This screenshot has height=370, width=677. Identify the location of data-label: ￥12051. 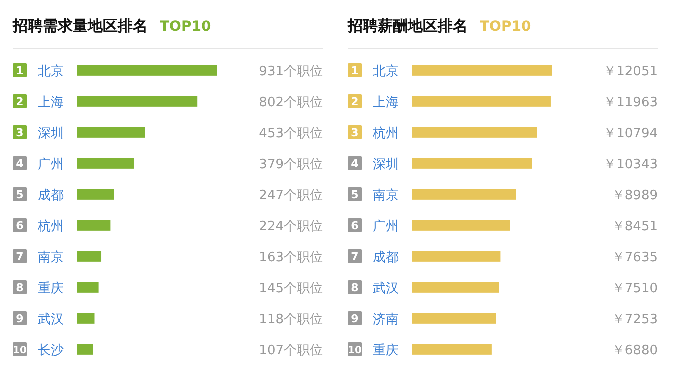
(631, 72).